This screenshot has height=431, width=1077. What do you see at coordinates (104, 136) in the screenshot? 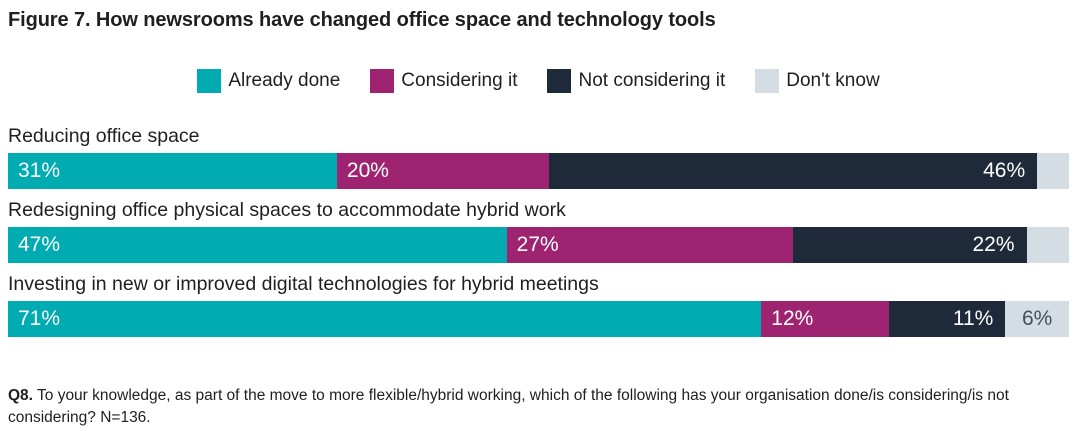
I see `bar-row-label: Reducing office space` at bounding box center [104, 136].